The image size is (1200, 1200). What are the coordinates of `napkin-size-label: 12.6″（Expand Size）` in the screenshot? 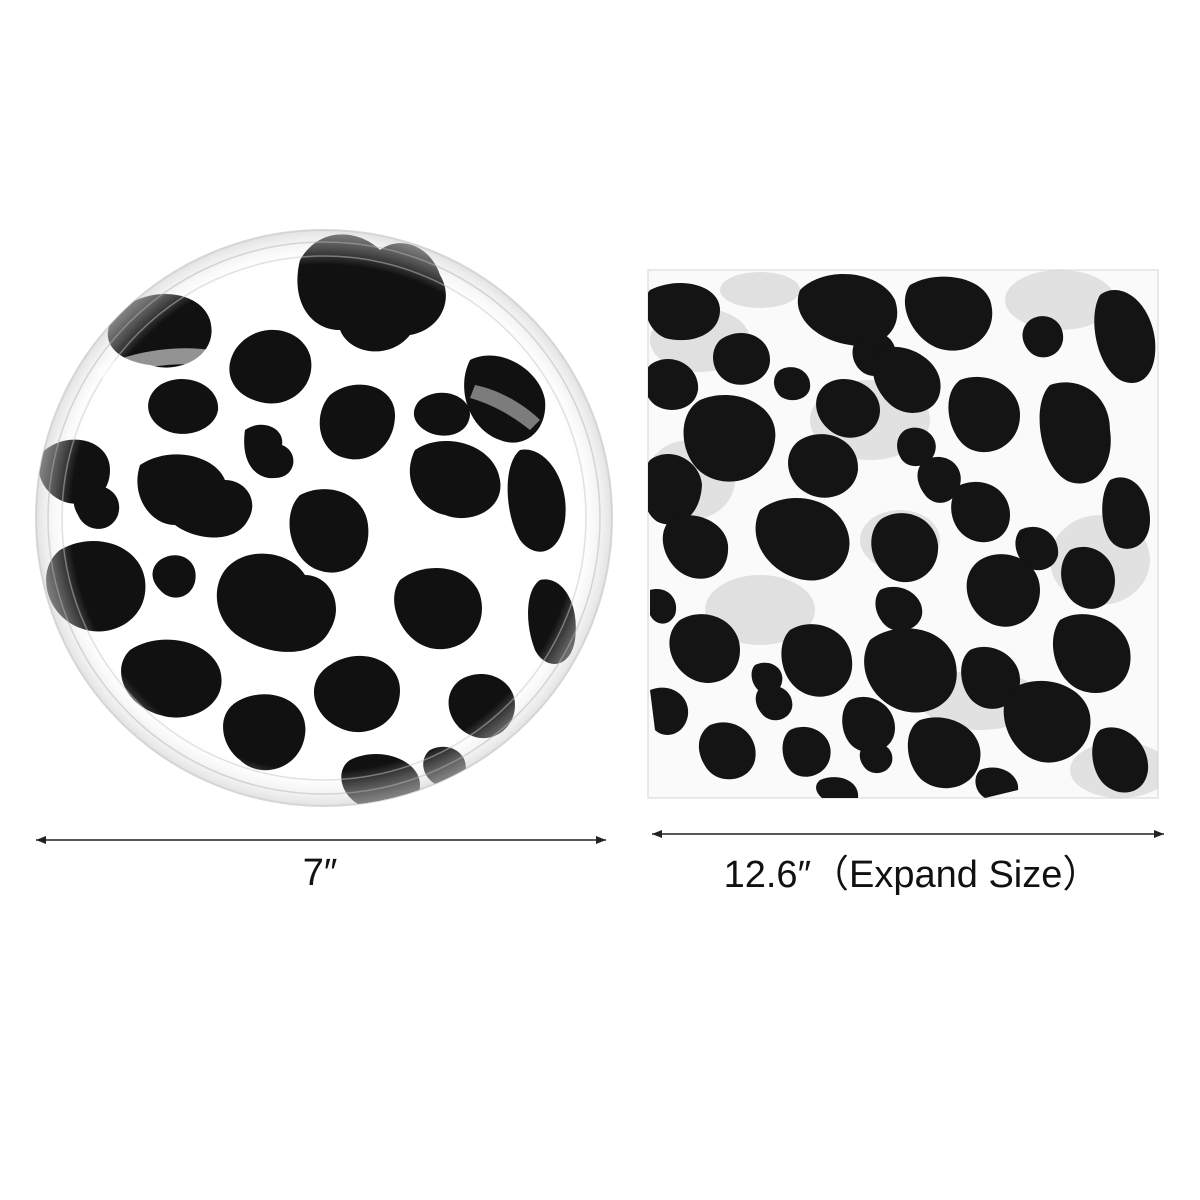 It's located at (912, 875).